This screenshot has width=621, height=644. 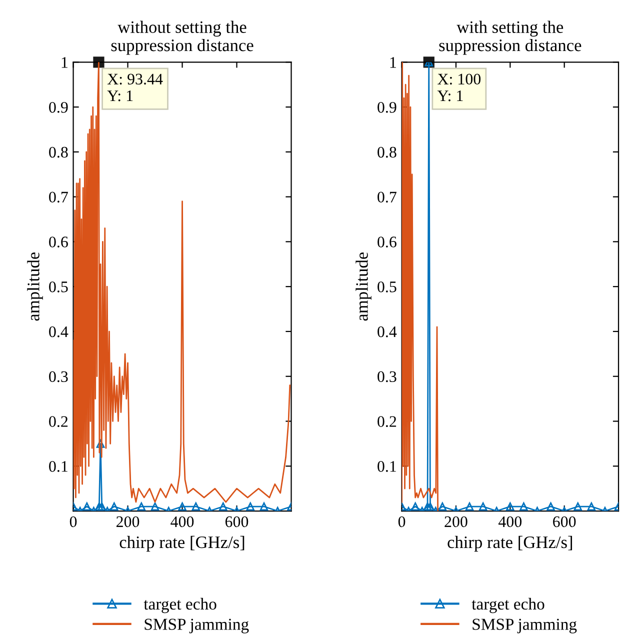 I want to click on annotation: X: 93.44 Y: 1, so click(x=135, y=88).